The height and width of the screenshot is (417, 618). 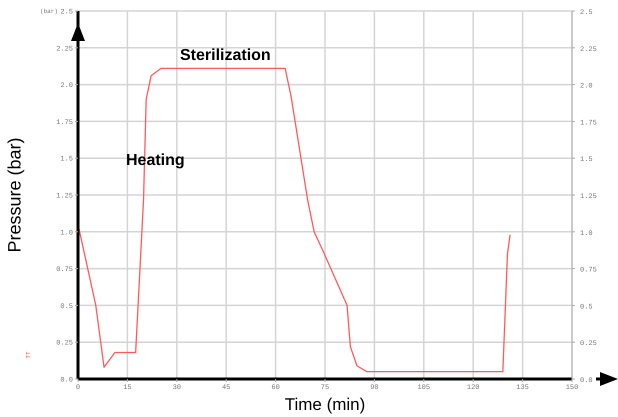 I want to click on x-axis-title: Time (min), so click(x=325, y=404).